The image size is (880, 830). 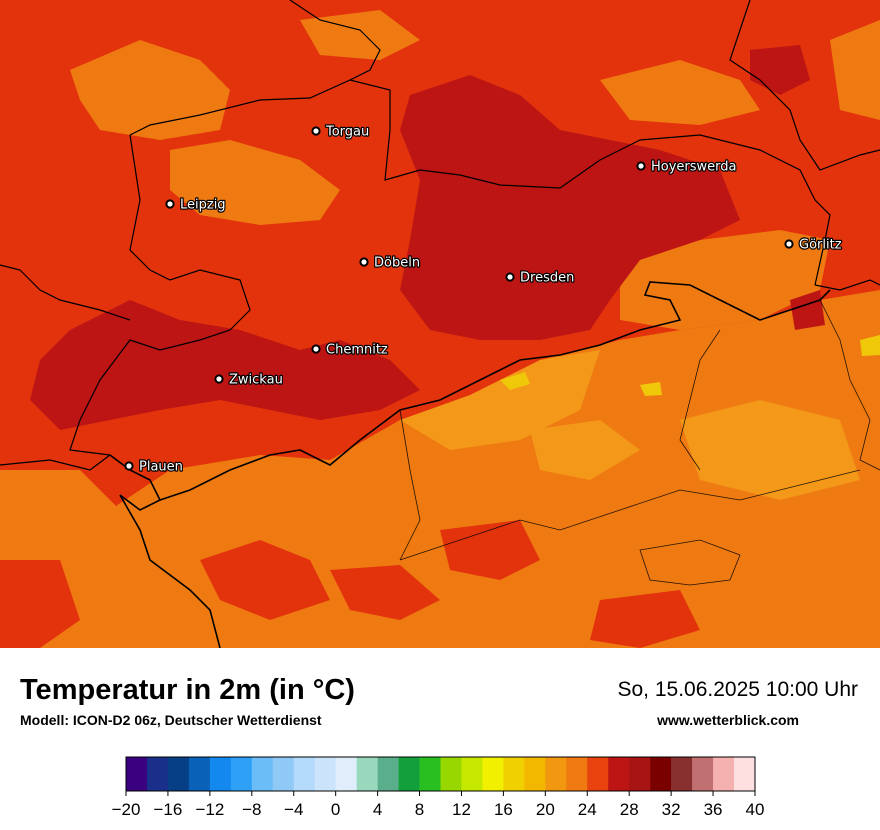 What do you see at coordinates (187, 690) in the screenshot?
I see `map-title: Temperatur in 2m (in °C)` at bounding box center [187, 690].